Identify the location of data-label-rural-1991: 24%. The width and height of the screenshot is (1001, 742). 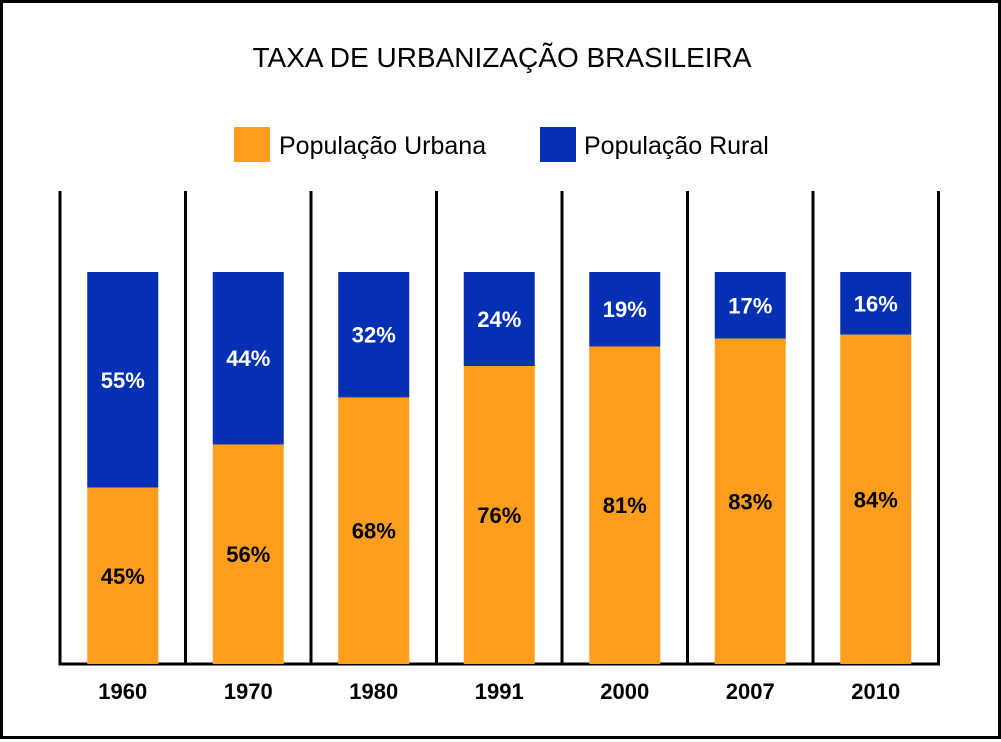
(499, 319).